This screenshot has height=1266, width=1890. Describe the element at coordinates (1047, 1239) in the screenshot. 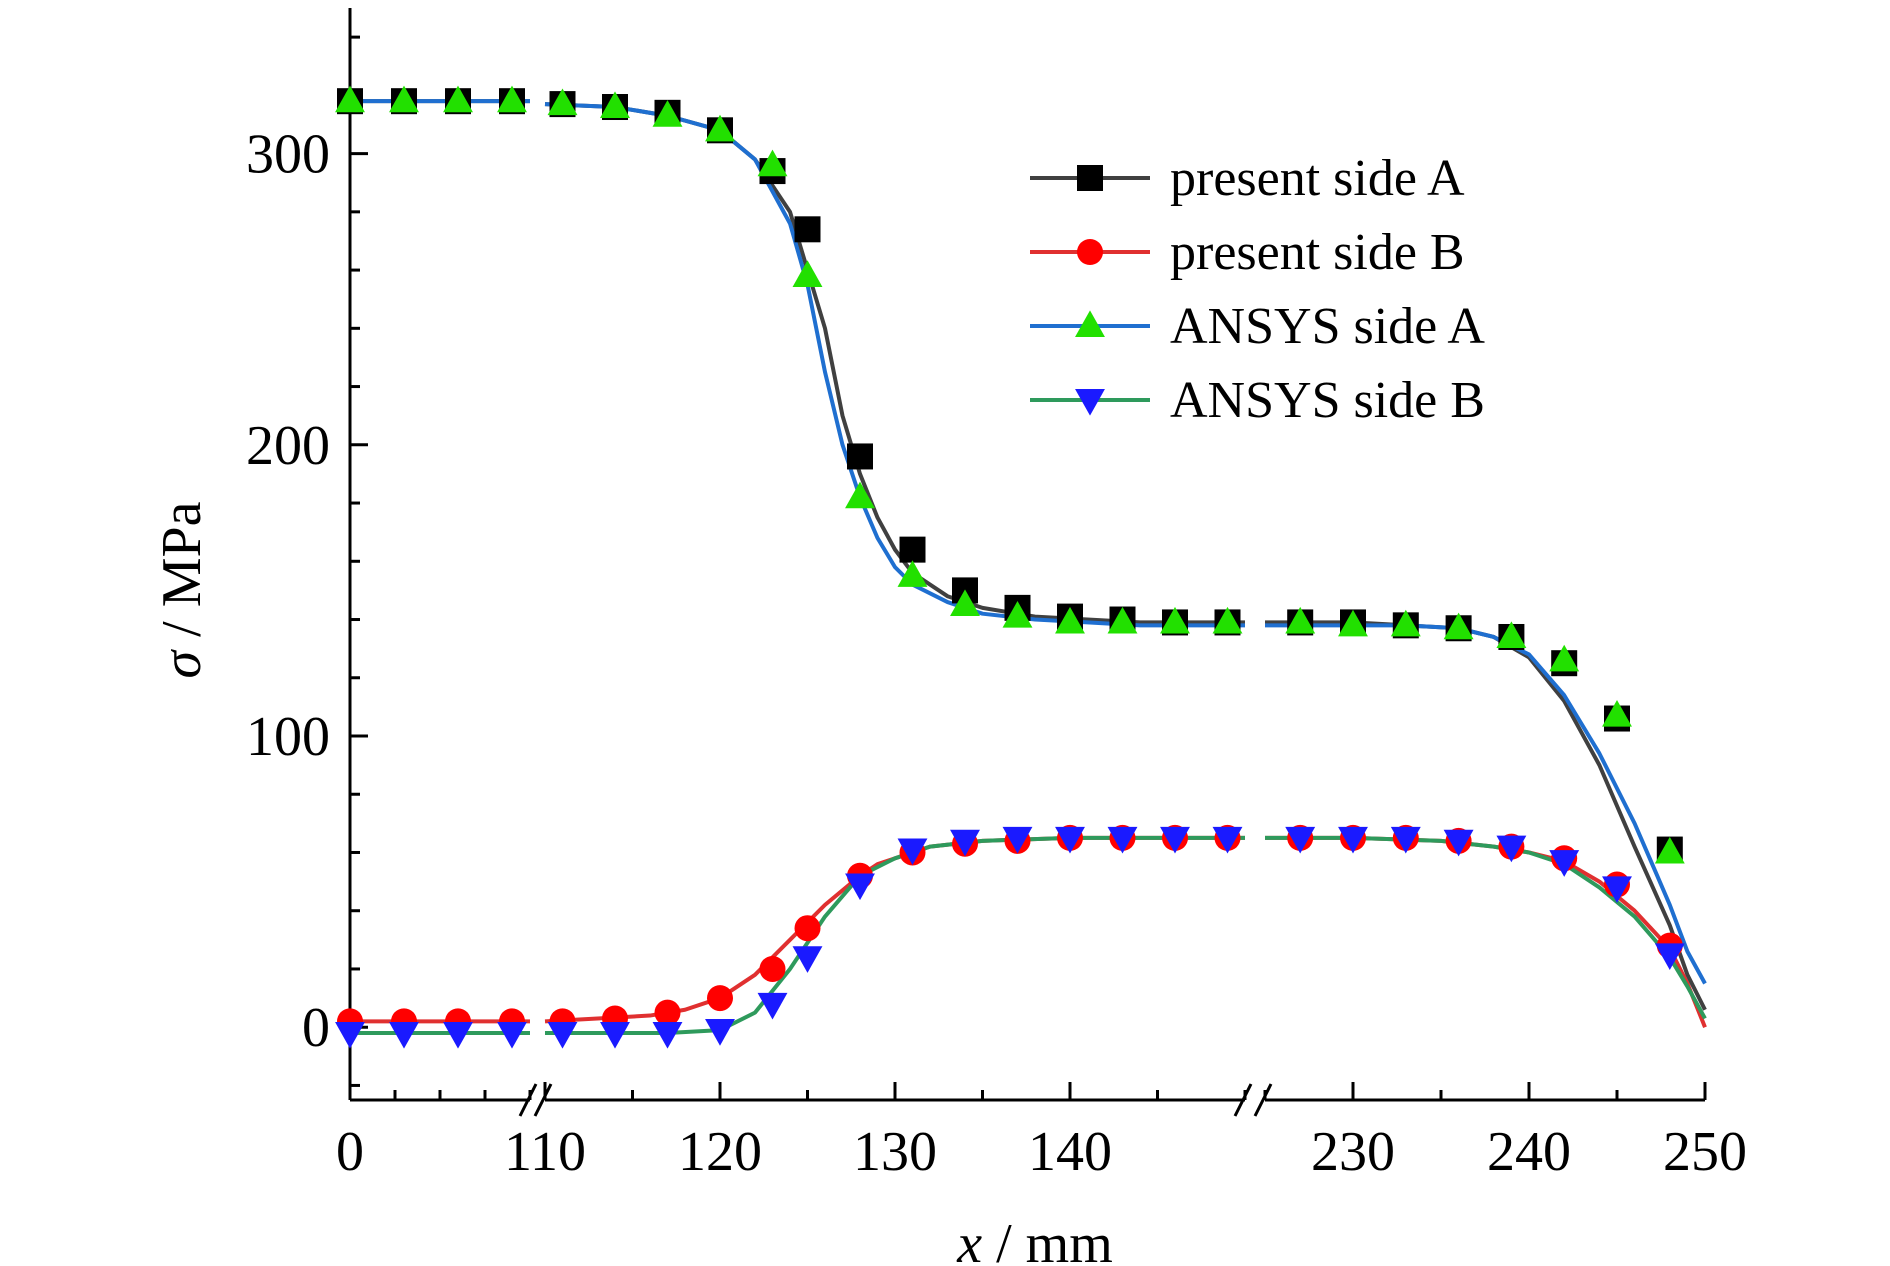

I see `x-axis-unit: / mm` at that location.